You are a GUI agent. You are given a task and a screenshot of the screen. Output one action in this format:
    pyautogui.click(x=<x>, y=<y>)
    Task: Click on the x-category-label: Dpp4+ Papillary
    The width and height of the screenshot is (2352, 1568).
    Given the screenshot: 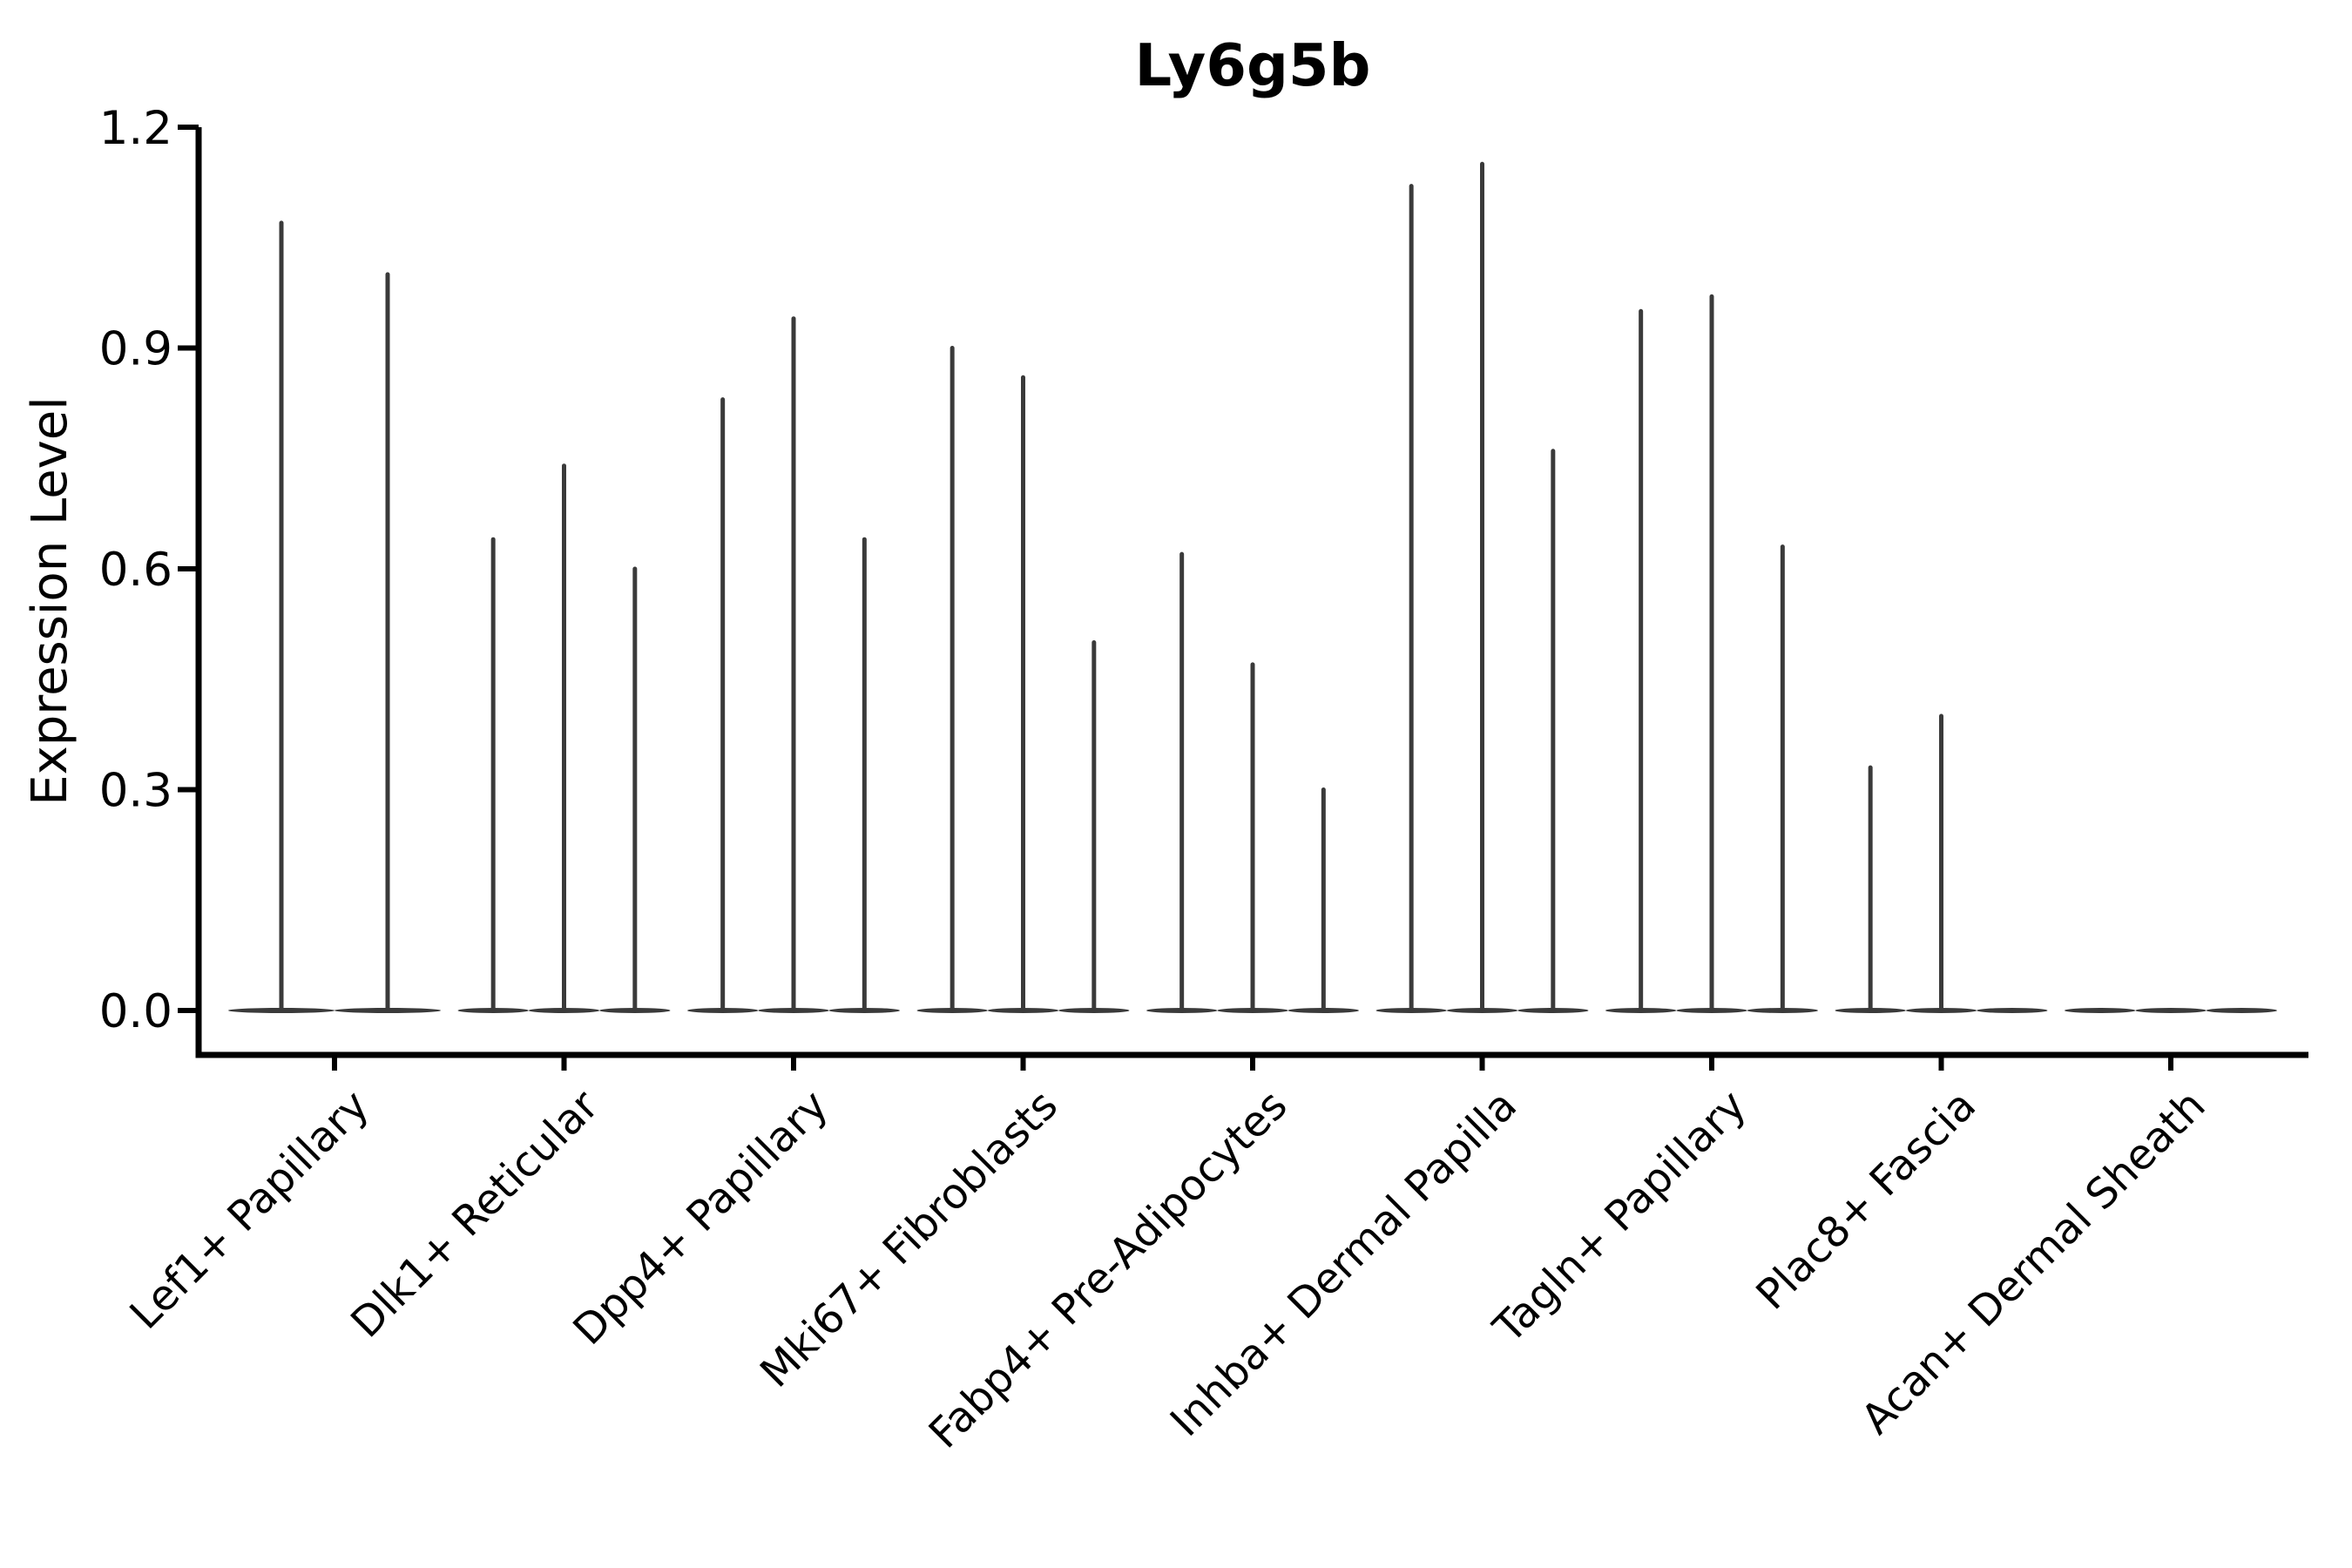 What is the action you would take?
    pyautogui.click(x=700, y=1218)
    